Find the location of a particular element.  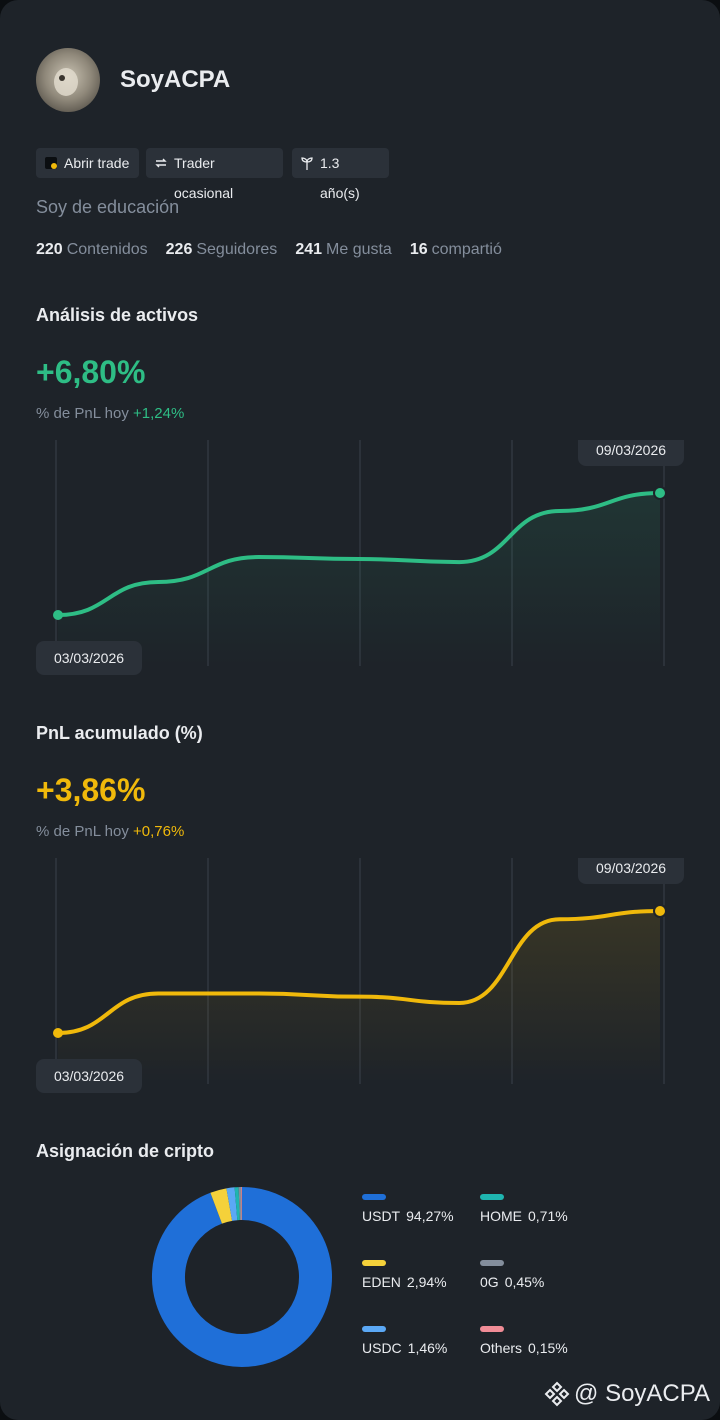

stat-value: 241 is located at coordinates (309, 249).